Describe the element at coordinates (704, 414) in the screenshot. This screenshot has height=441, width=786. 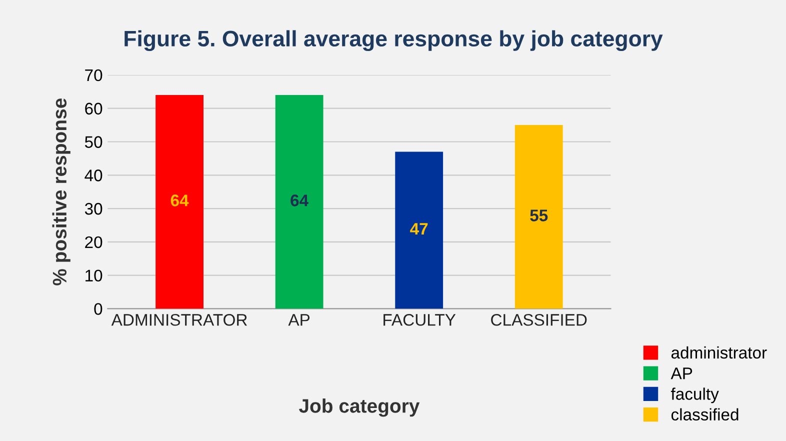
I see `legend-label: classified` at that location.